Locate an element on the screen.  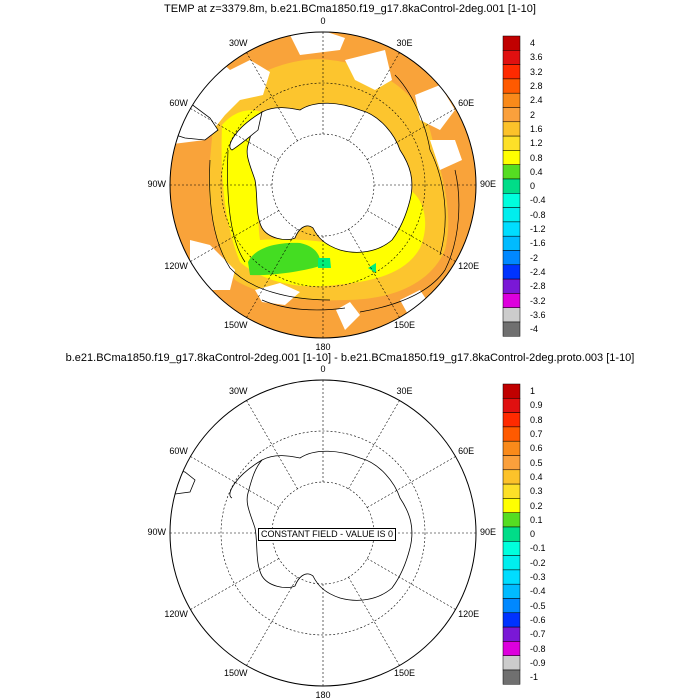
colorbar-label: 0.7 is located at coordinates (536, 434).